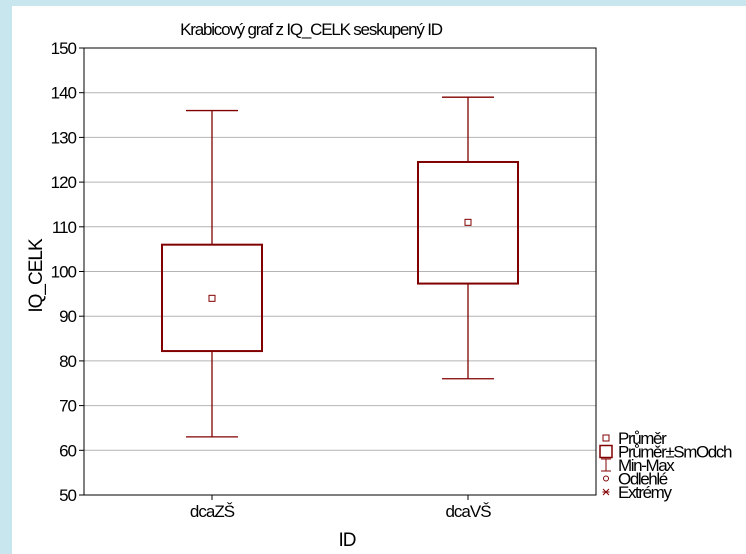 This screenshot has width=746, height=554. Describe the element at coordinates (67, 450) in the screenshot. I see `y-tick-label: 60` at that location.